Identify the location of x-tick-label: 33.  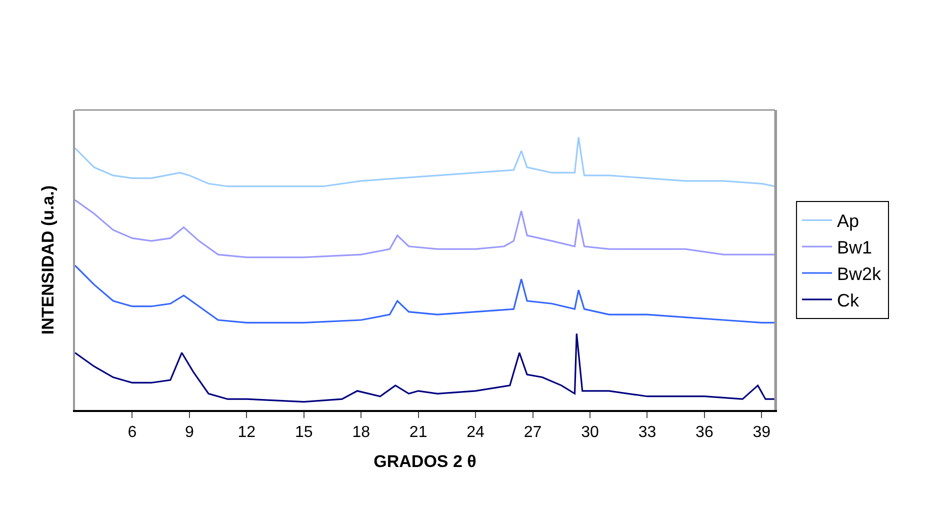
(647, 433).